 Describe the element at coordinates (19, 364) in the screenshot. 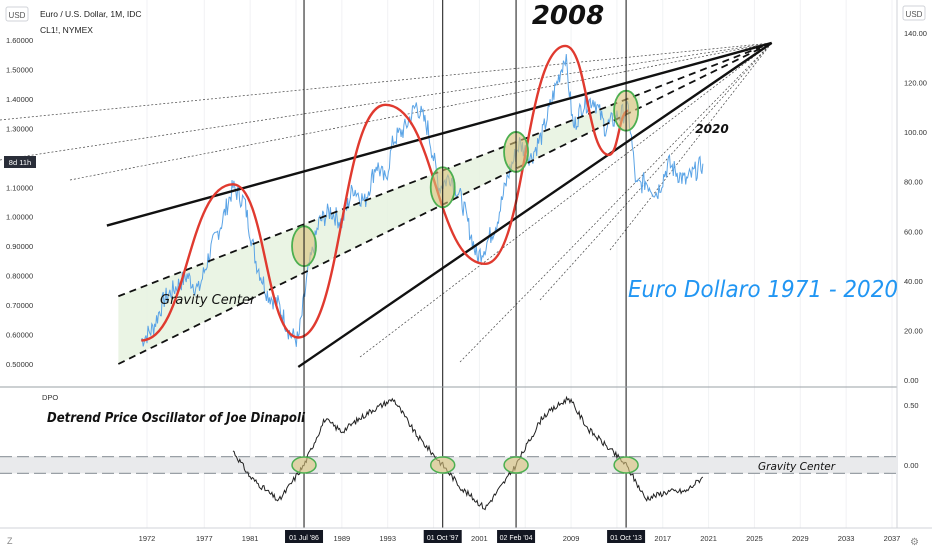

I see `left-tick-label: 0.50000` at that location.